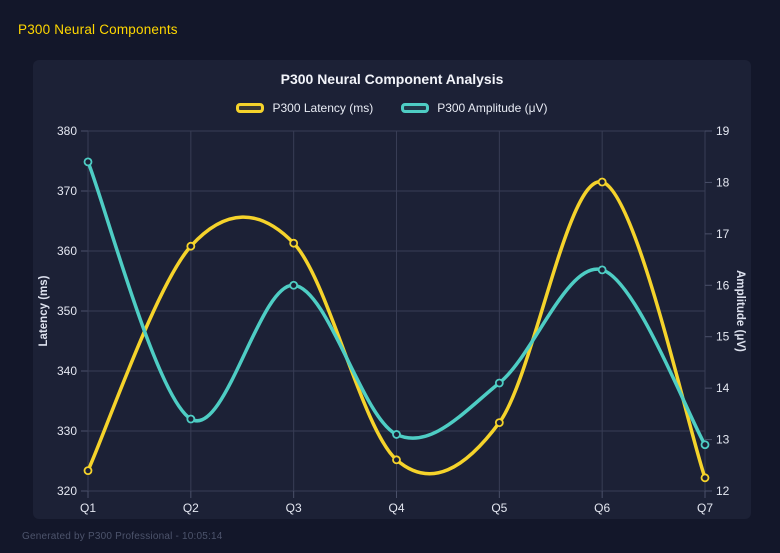  What do you see at coordinates (67, 311) in the screenshot?
I see `left-axis-tick-label: 350` at bounding box center [67, 311].